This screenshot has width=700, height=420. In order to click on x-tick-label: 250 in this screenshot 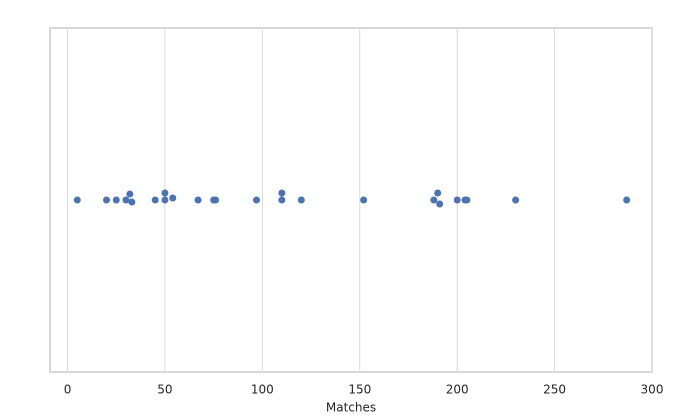, I will do `click(554, 390)`.